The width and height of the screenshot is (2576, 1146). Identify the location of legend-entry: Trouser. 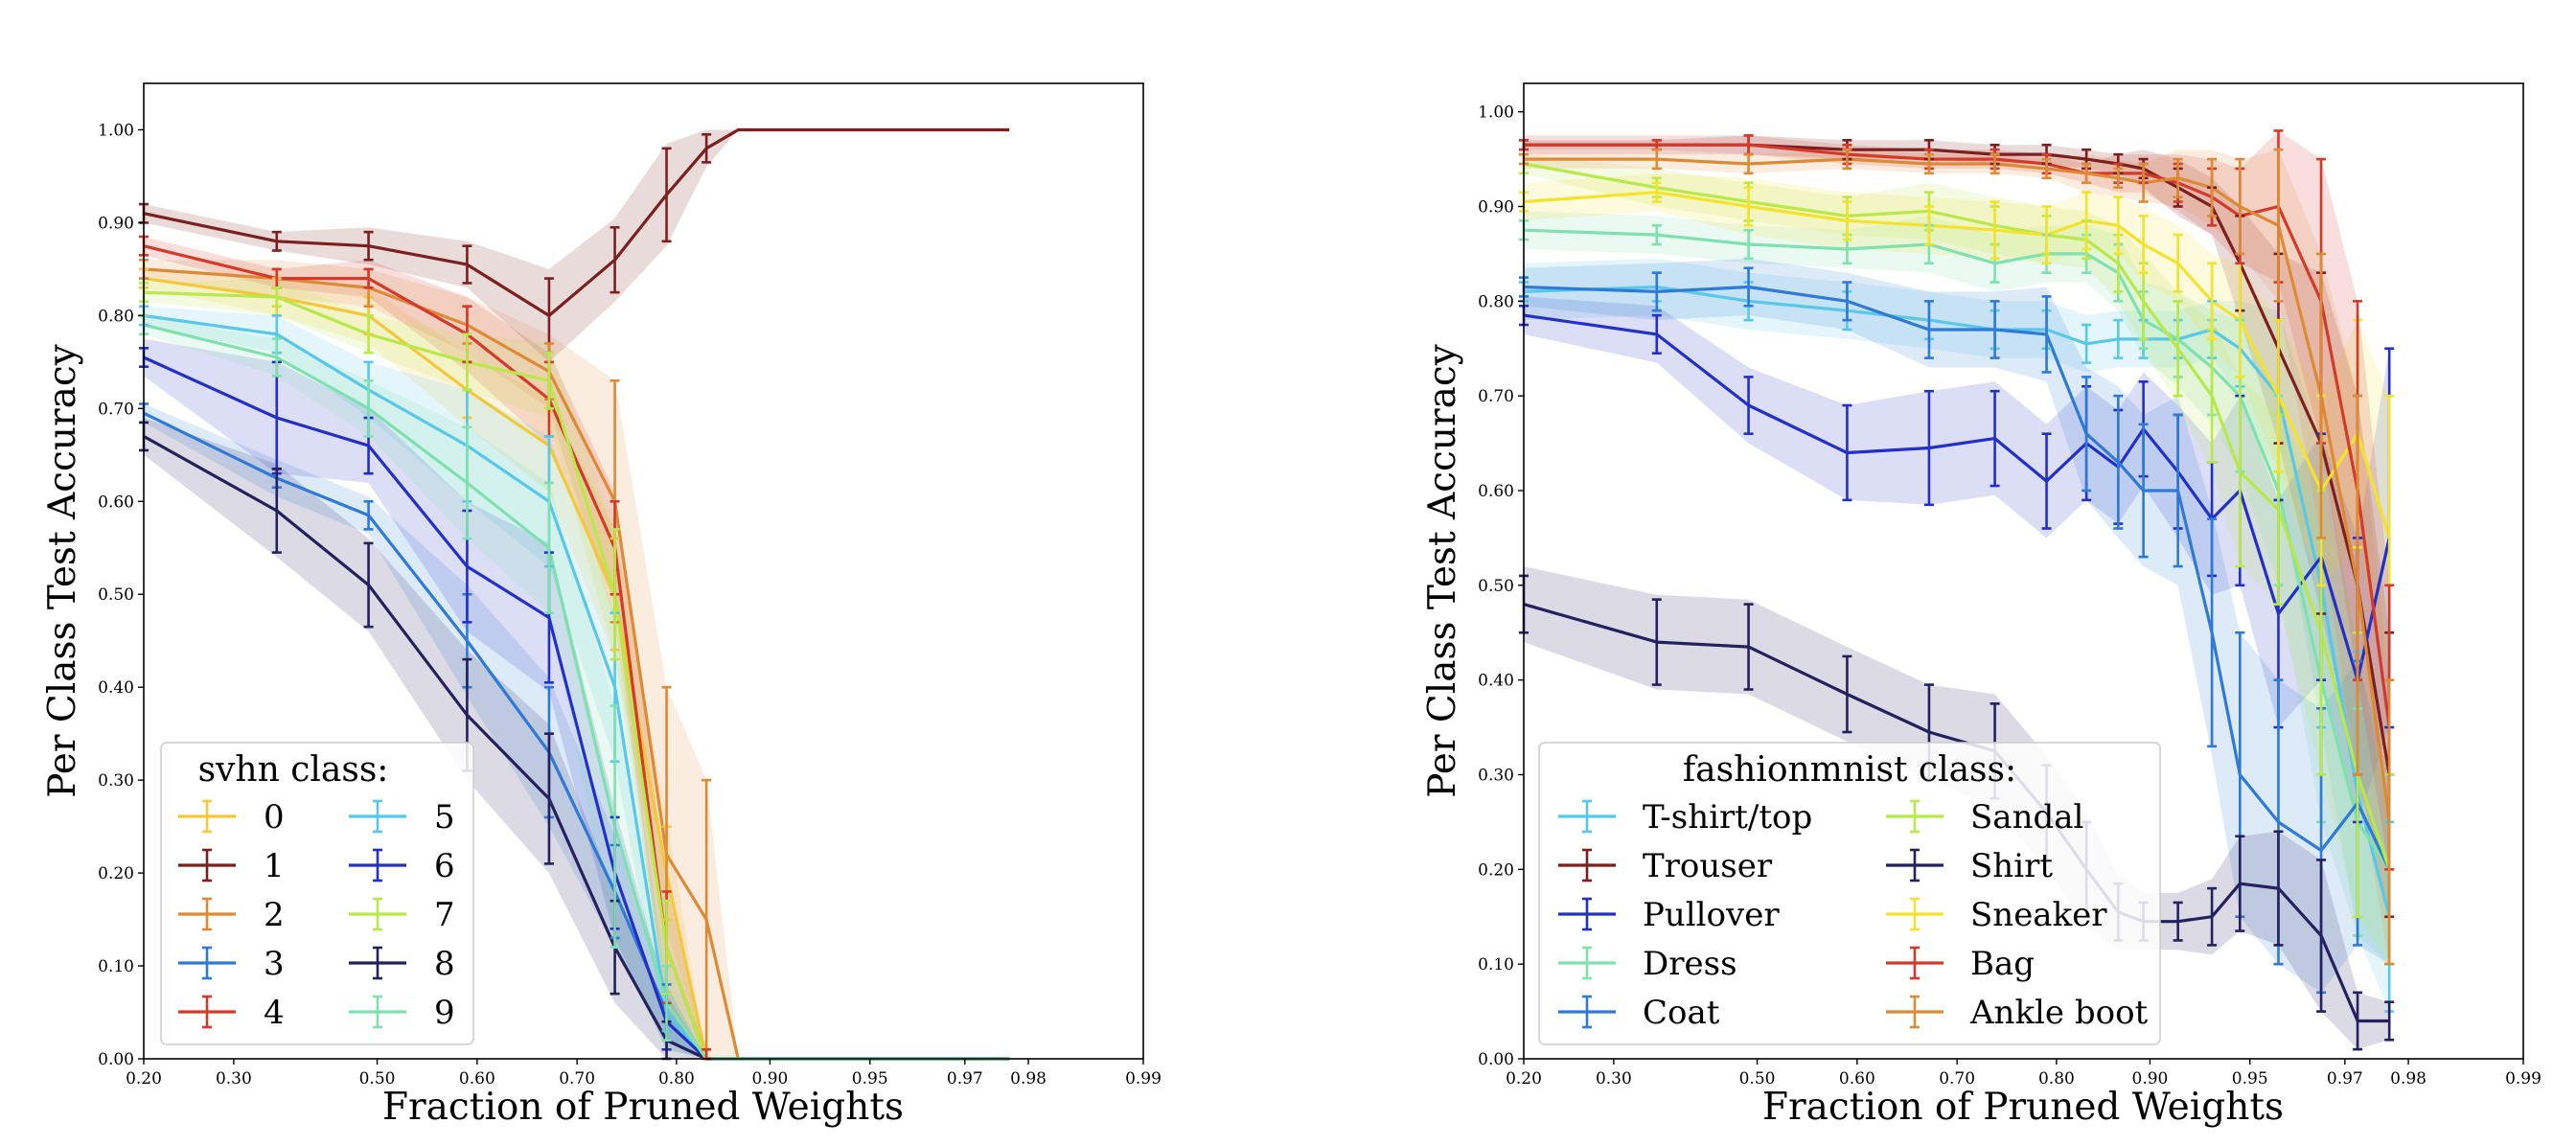
(1665, 866).